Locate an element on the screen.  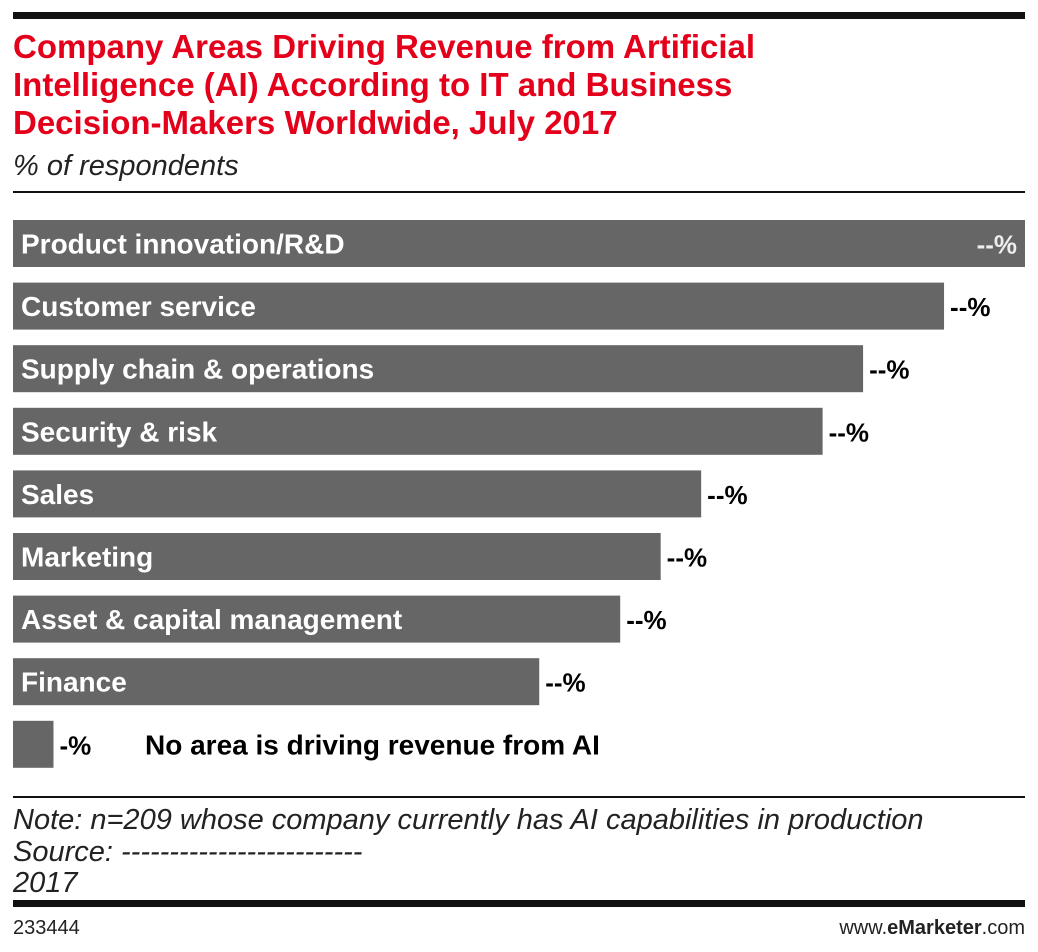
site: www.eMarketer.com is located at coordinates (931, 928).